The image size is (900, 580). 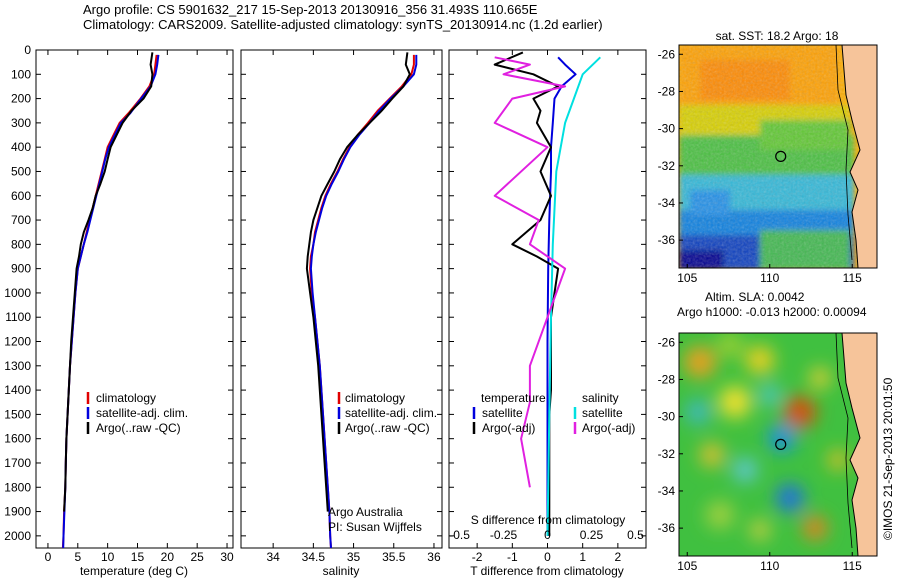 I want to click on temperature-series-lines, so click(x=110, y=300).